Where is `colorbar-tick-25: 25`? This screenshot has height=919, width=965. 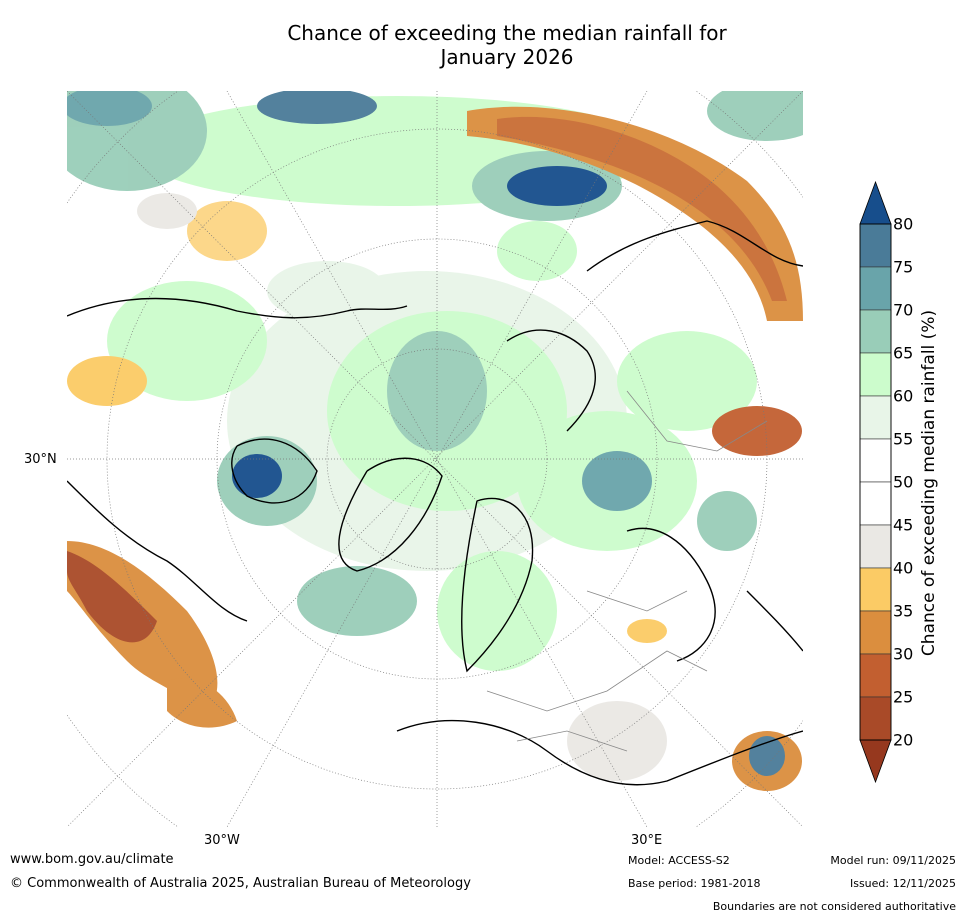 colorbar-tick-25: 25 is located at coordinates (903, 697).